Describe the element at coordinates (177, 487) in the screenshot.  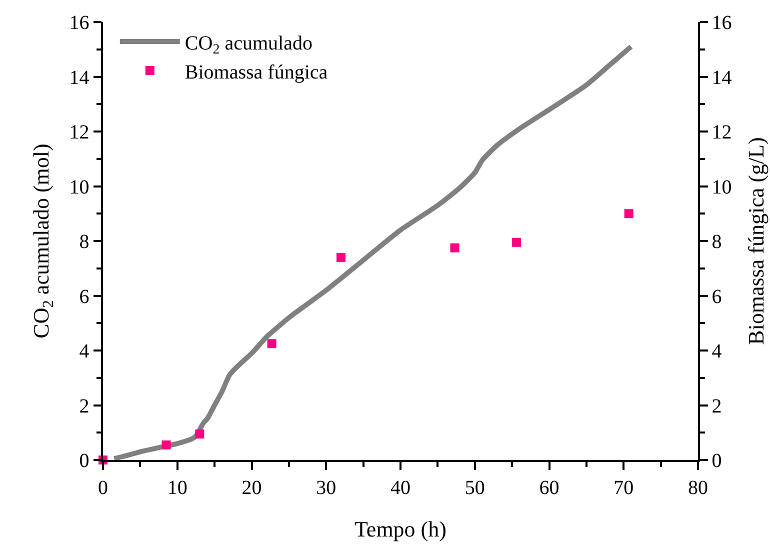
I see `x-tick-label: 10` at that location.